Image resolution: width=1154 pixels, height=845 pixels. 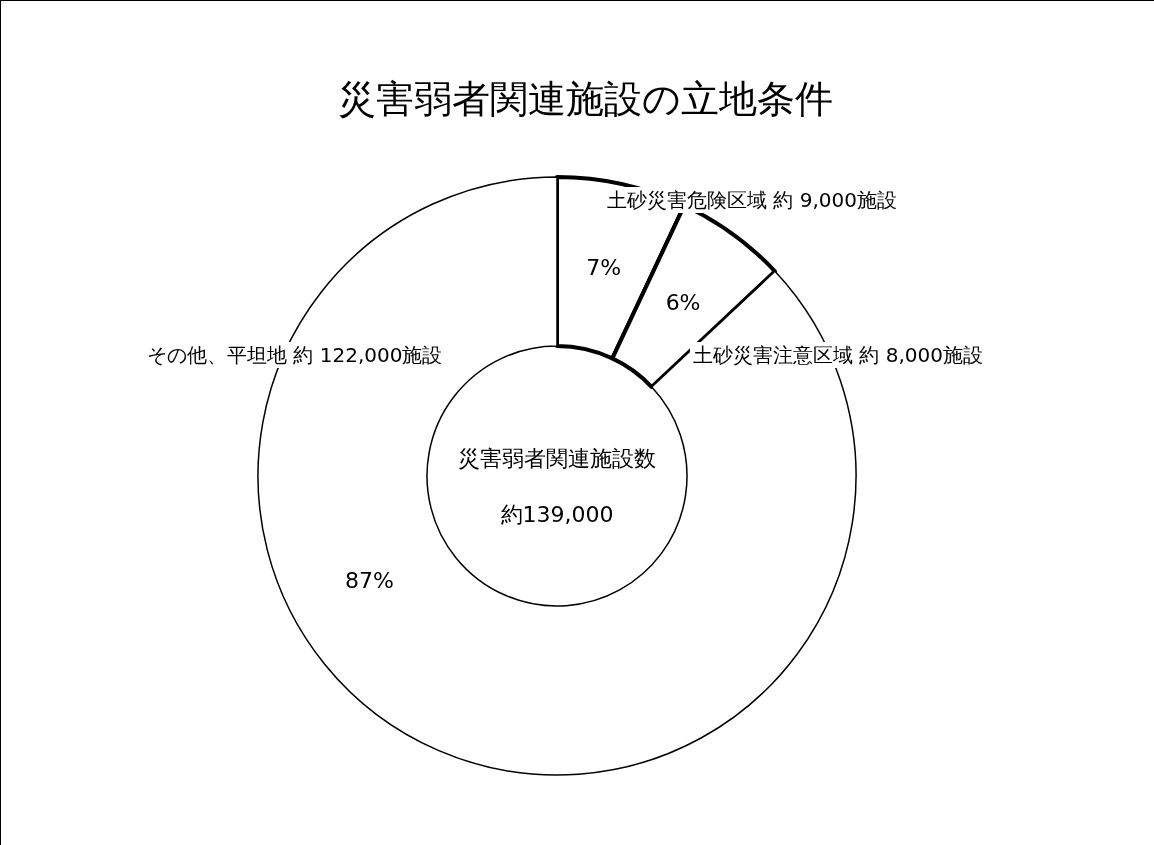 I want to click on text: 約139,000, so click(x=557, y=514).